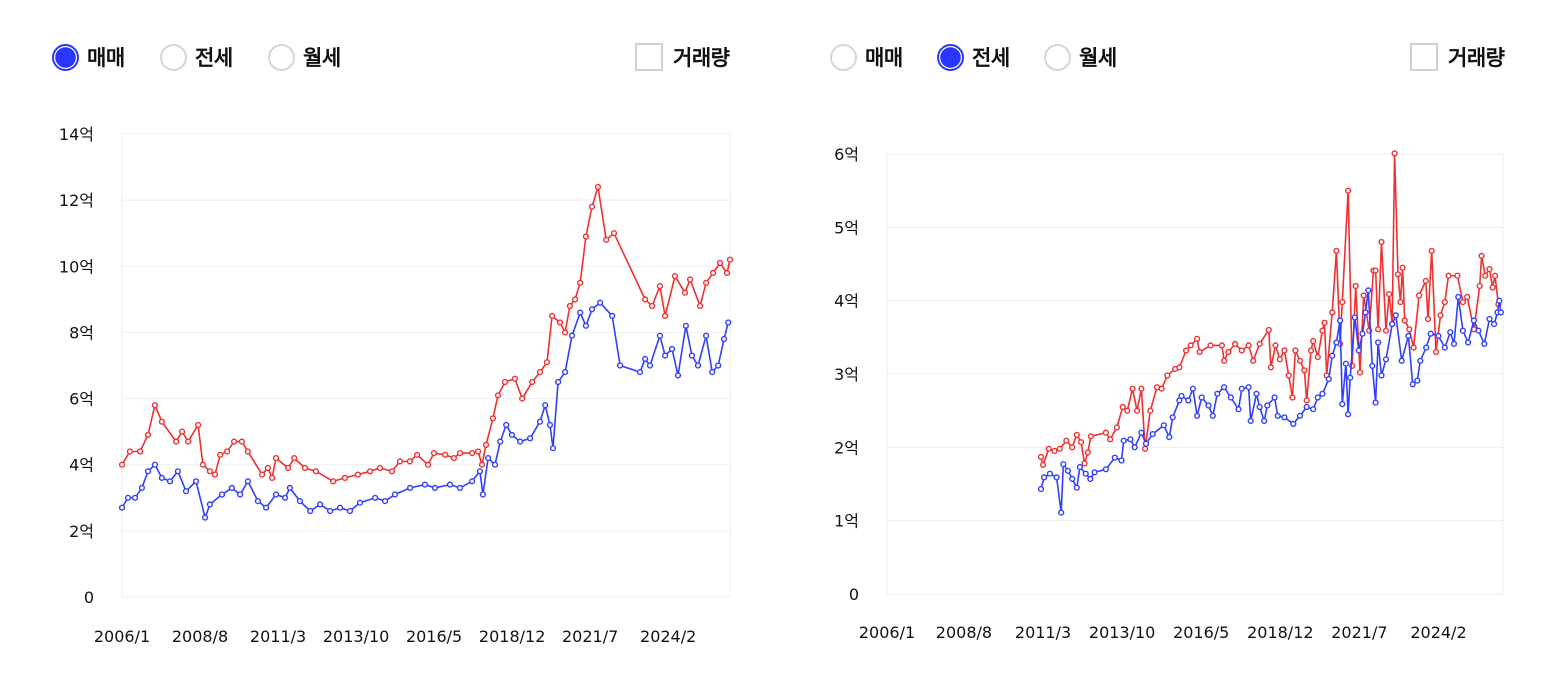 This screenshot has width=1556, height=676. Describe the element at coordinates (425, 410) in the screenshot. I see `series-blue` at that location.